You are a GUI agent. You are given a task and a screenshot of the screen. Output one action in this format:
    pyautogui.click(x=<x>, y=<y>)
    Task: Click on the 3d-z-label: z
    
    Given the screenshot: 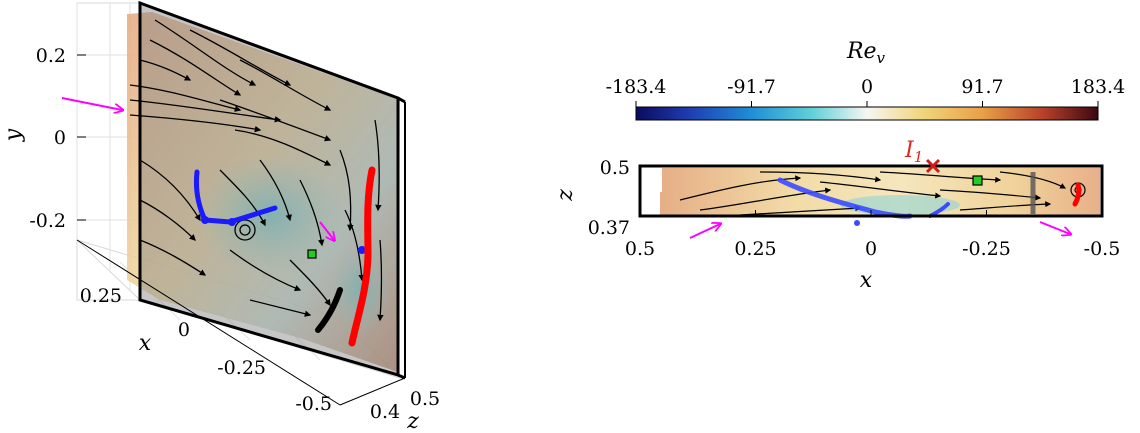 What is the action you would take?
    pyautogui.click(x=412, y=421)
    